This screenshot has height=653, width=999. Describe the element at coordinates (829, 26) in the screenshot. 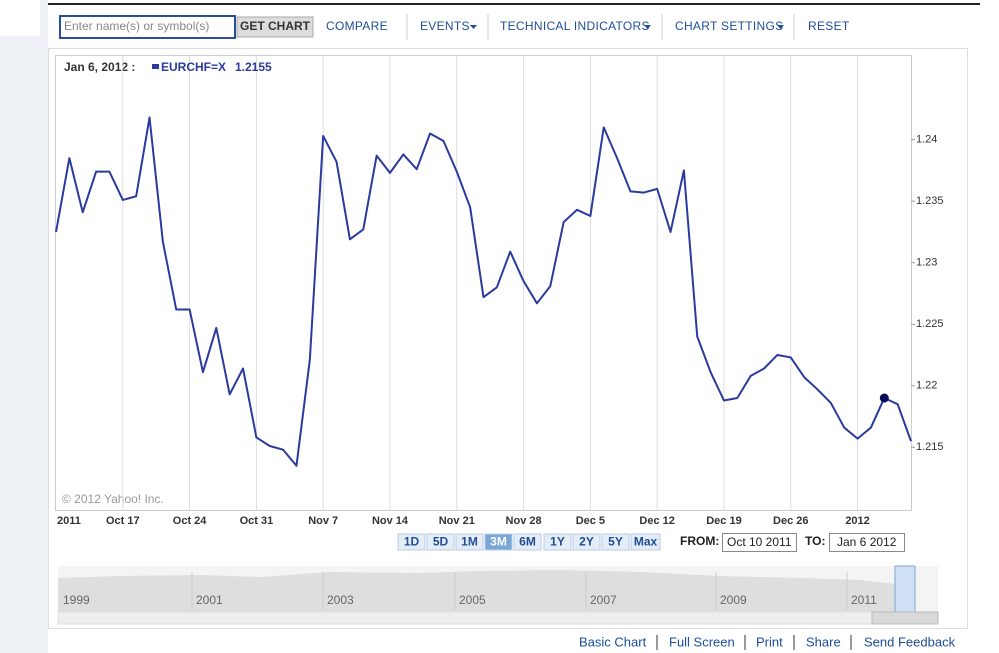

I see `reset-button: RESET` at that location.